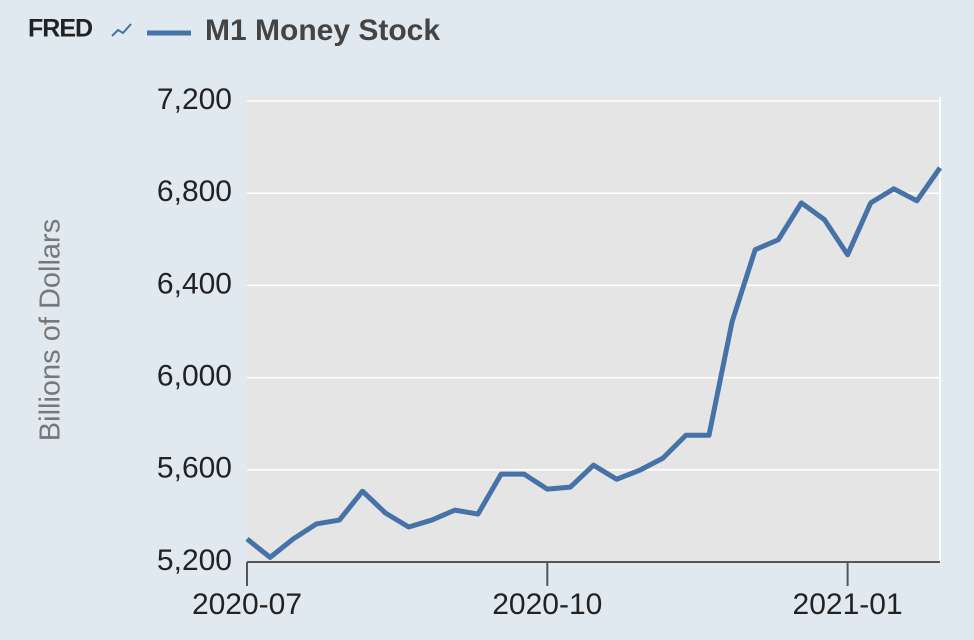  What do you see at coordinates (848, 604) in the screenshot?
I see `x-tick-label: 2021-01` at bounding box center [848, 604].